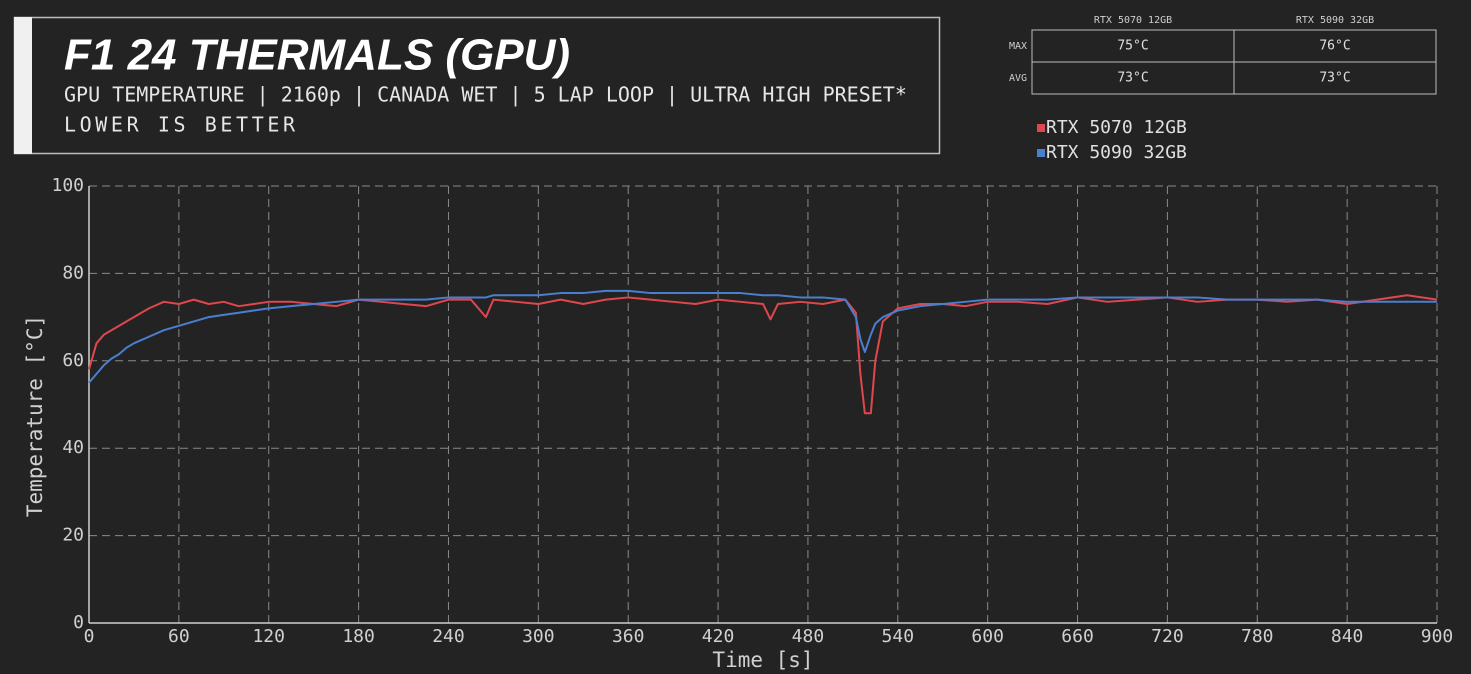 This screenshot has height=674, width=1471. Describe the element at coordinates (762, 660) in the screenshot. I see `x-axis-title: Time [s]` at that location.